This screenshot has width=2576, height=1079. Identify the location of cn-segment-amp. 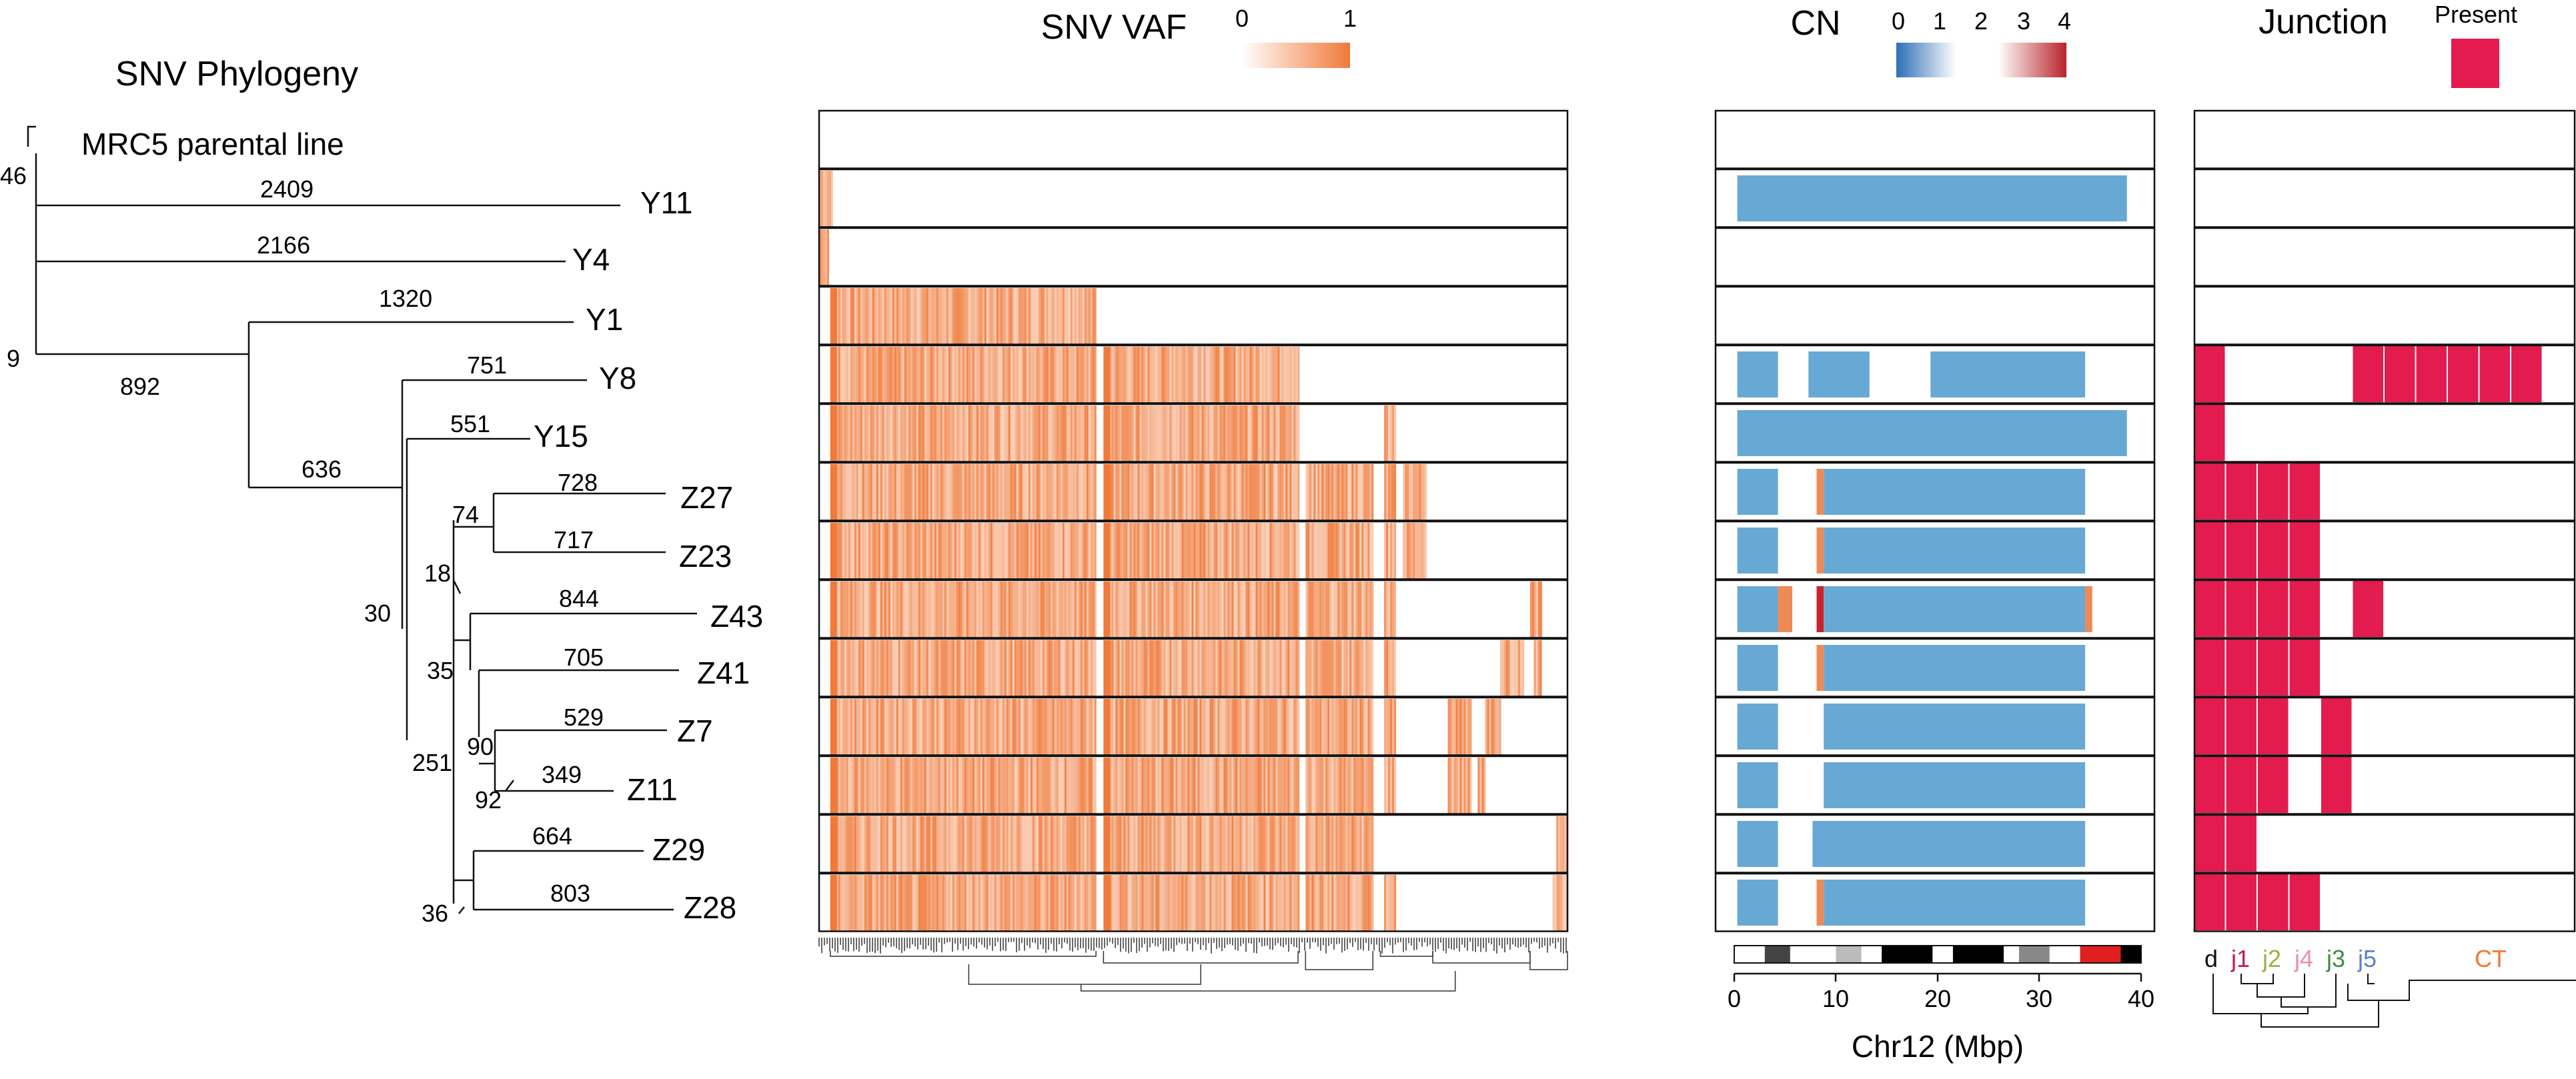
(1820, 609).